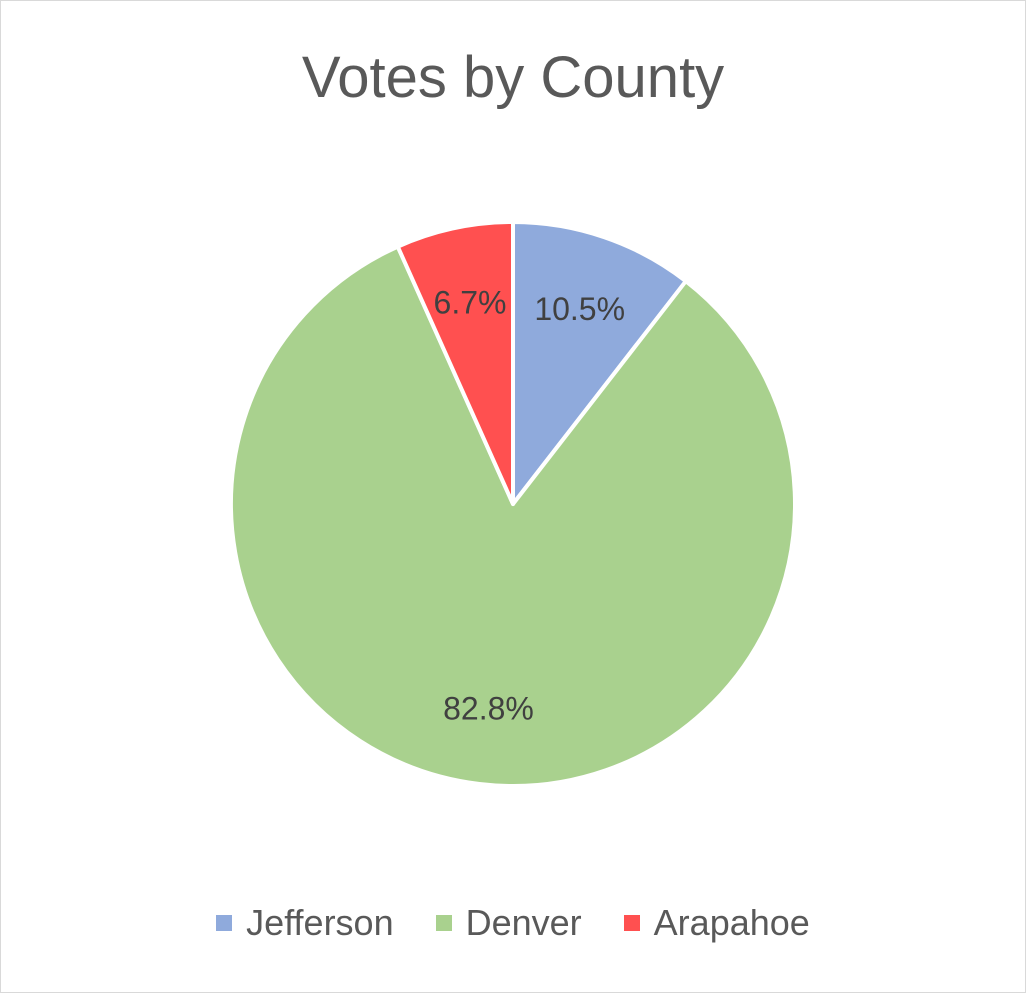 Image resolution: width=1026 pixels, height=993 pixels. What do you see at coordinates (443, 923) in the screenshot?
I see `legend-swatch-denver` at bounding box center [443, 923].